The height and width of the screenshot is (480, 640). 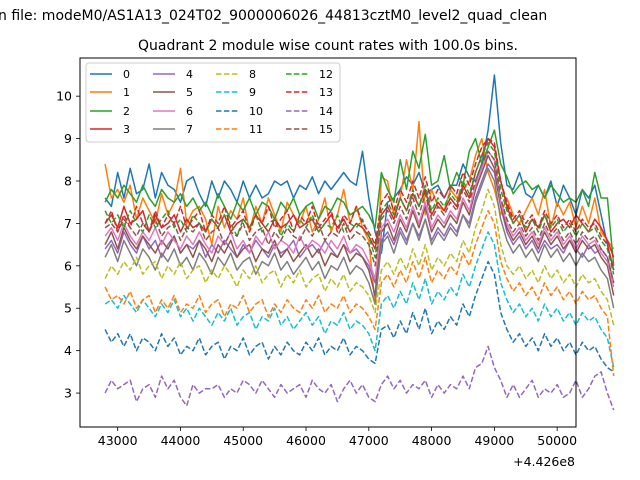 What do you see at coordinates (326, 111) in the screenshot?
I see `legend-label-14: 14` at bounding box center [326, 111].